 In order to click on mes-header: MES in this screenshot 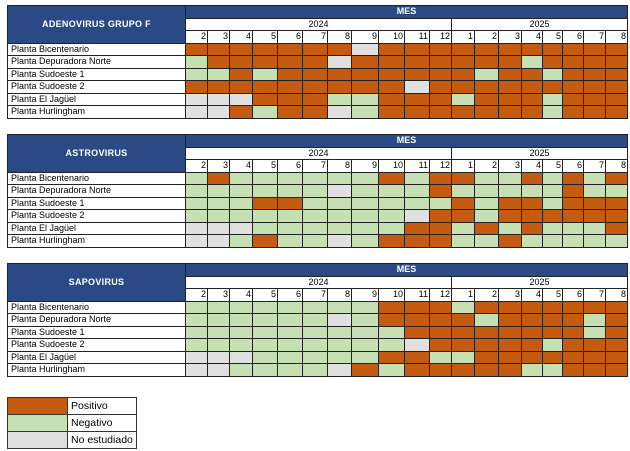, I will do `click(406, 270)`.